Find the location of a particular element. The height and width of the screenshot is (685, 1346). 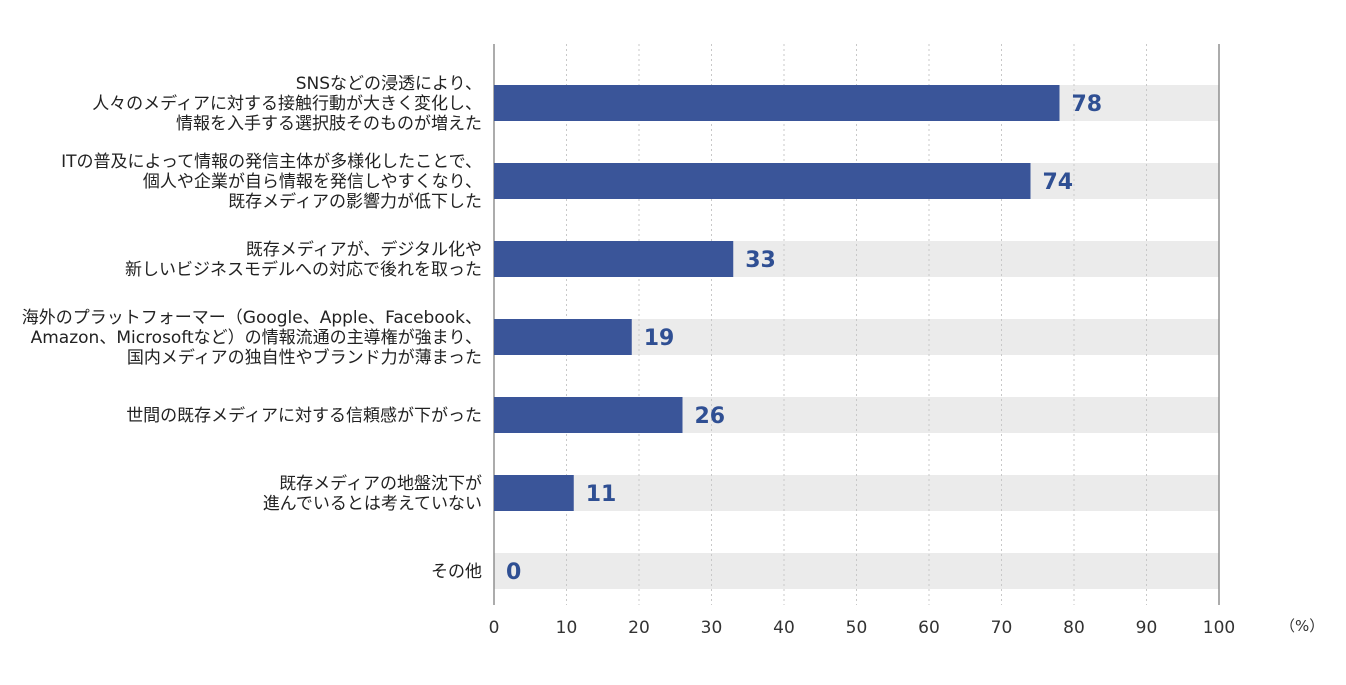

category-label-line: 世間の既存メディアに対する信頼感が下がった is located at coordinates (304, 415).